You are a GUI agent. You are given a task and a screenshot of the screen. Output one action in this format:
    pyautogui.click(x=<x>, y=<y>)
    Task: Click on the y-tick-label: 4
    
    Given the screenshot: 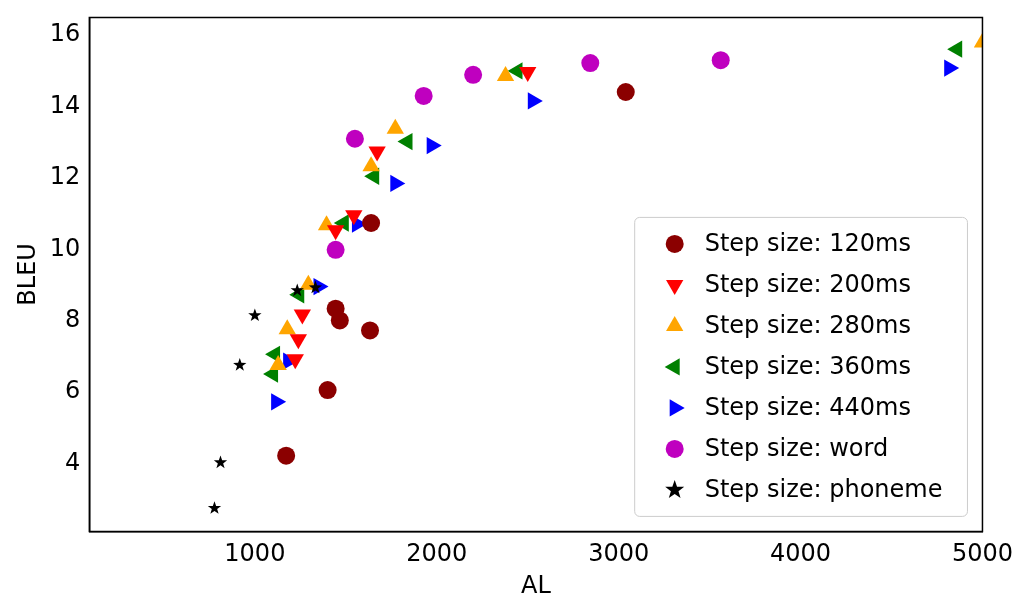 What is the action you would take?
    pyautogui.click(x=73, y=461)
    